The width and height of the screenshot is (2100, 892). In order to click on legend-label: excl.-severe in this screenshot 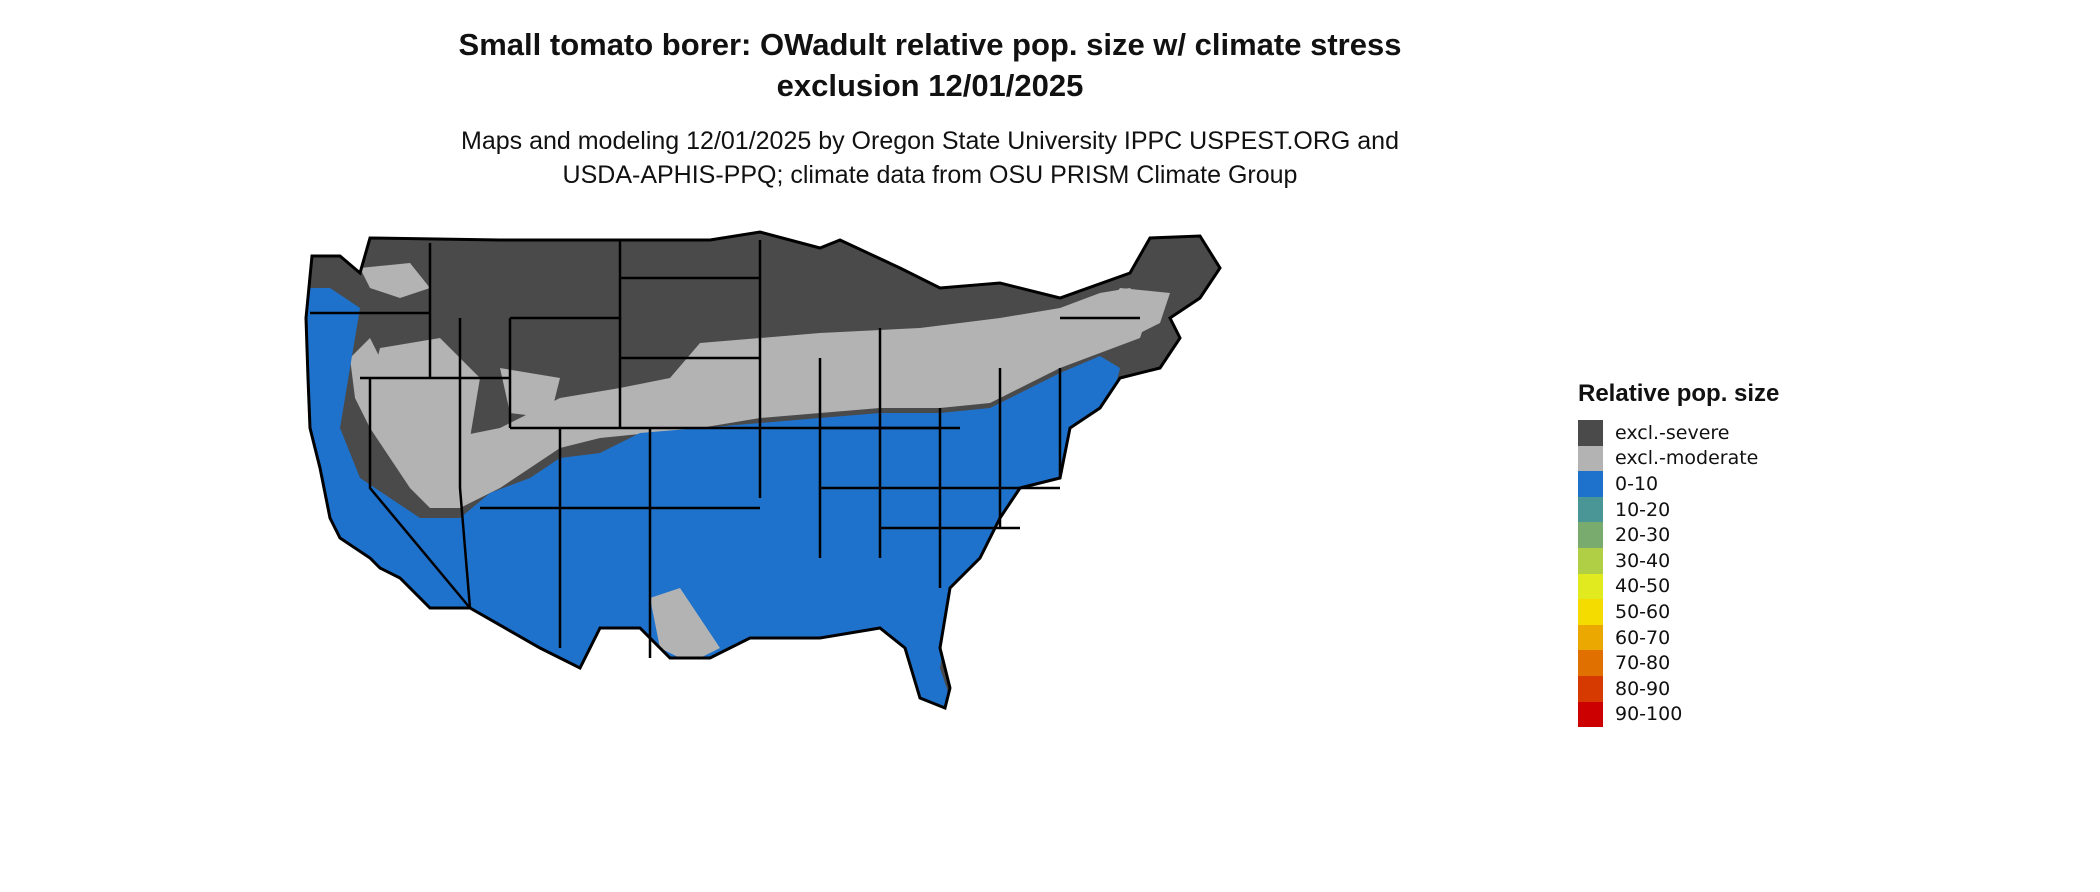, I will do `click(1672, 432)`.